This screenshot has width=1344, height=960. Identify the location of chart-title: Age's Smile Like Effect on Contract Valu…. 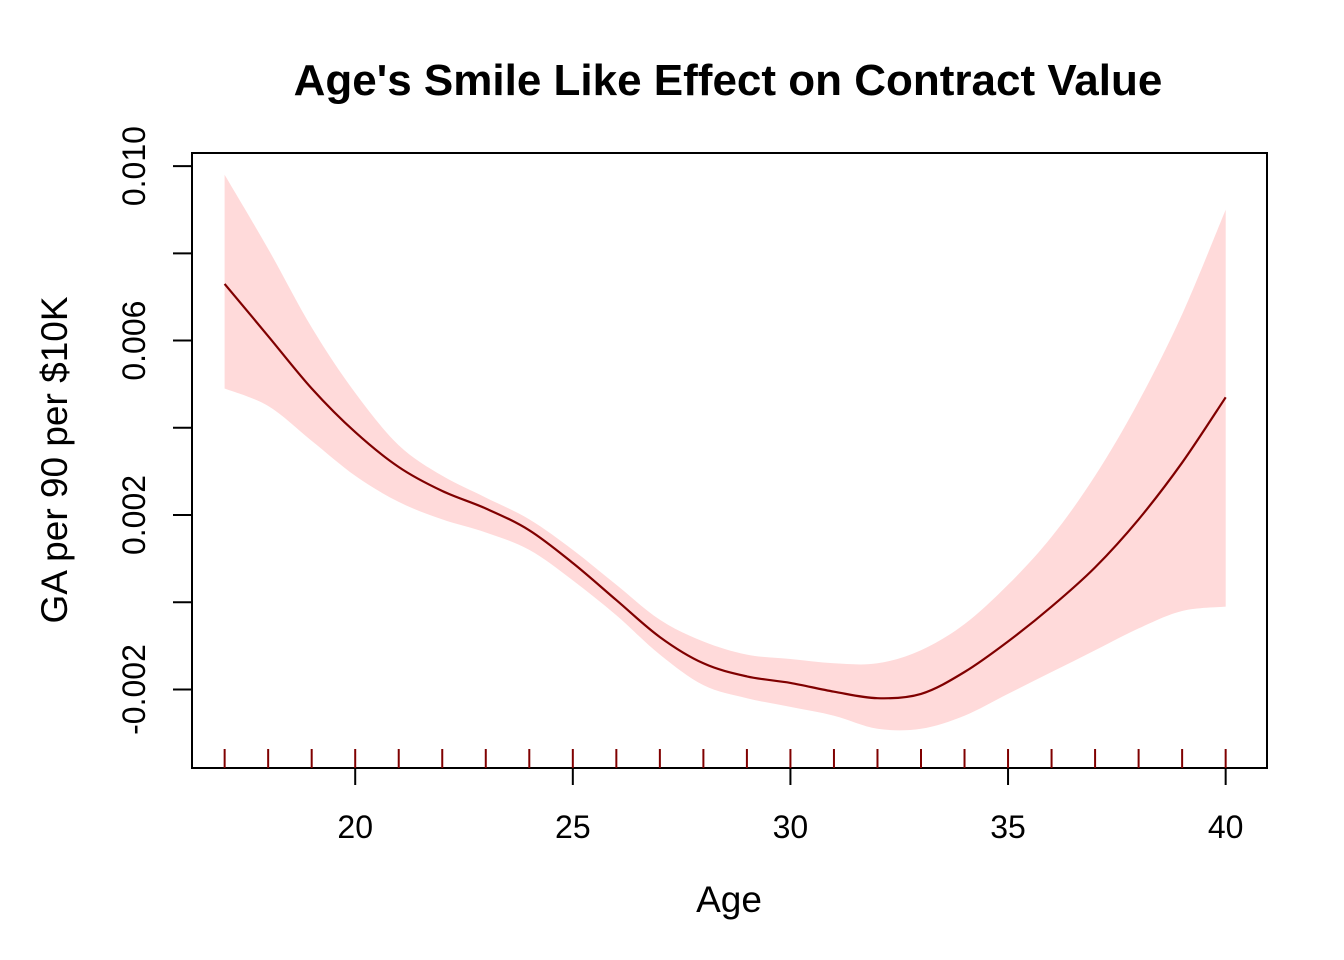
(728, 80).